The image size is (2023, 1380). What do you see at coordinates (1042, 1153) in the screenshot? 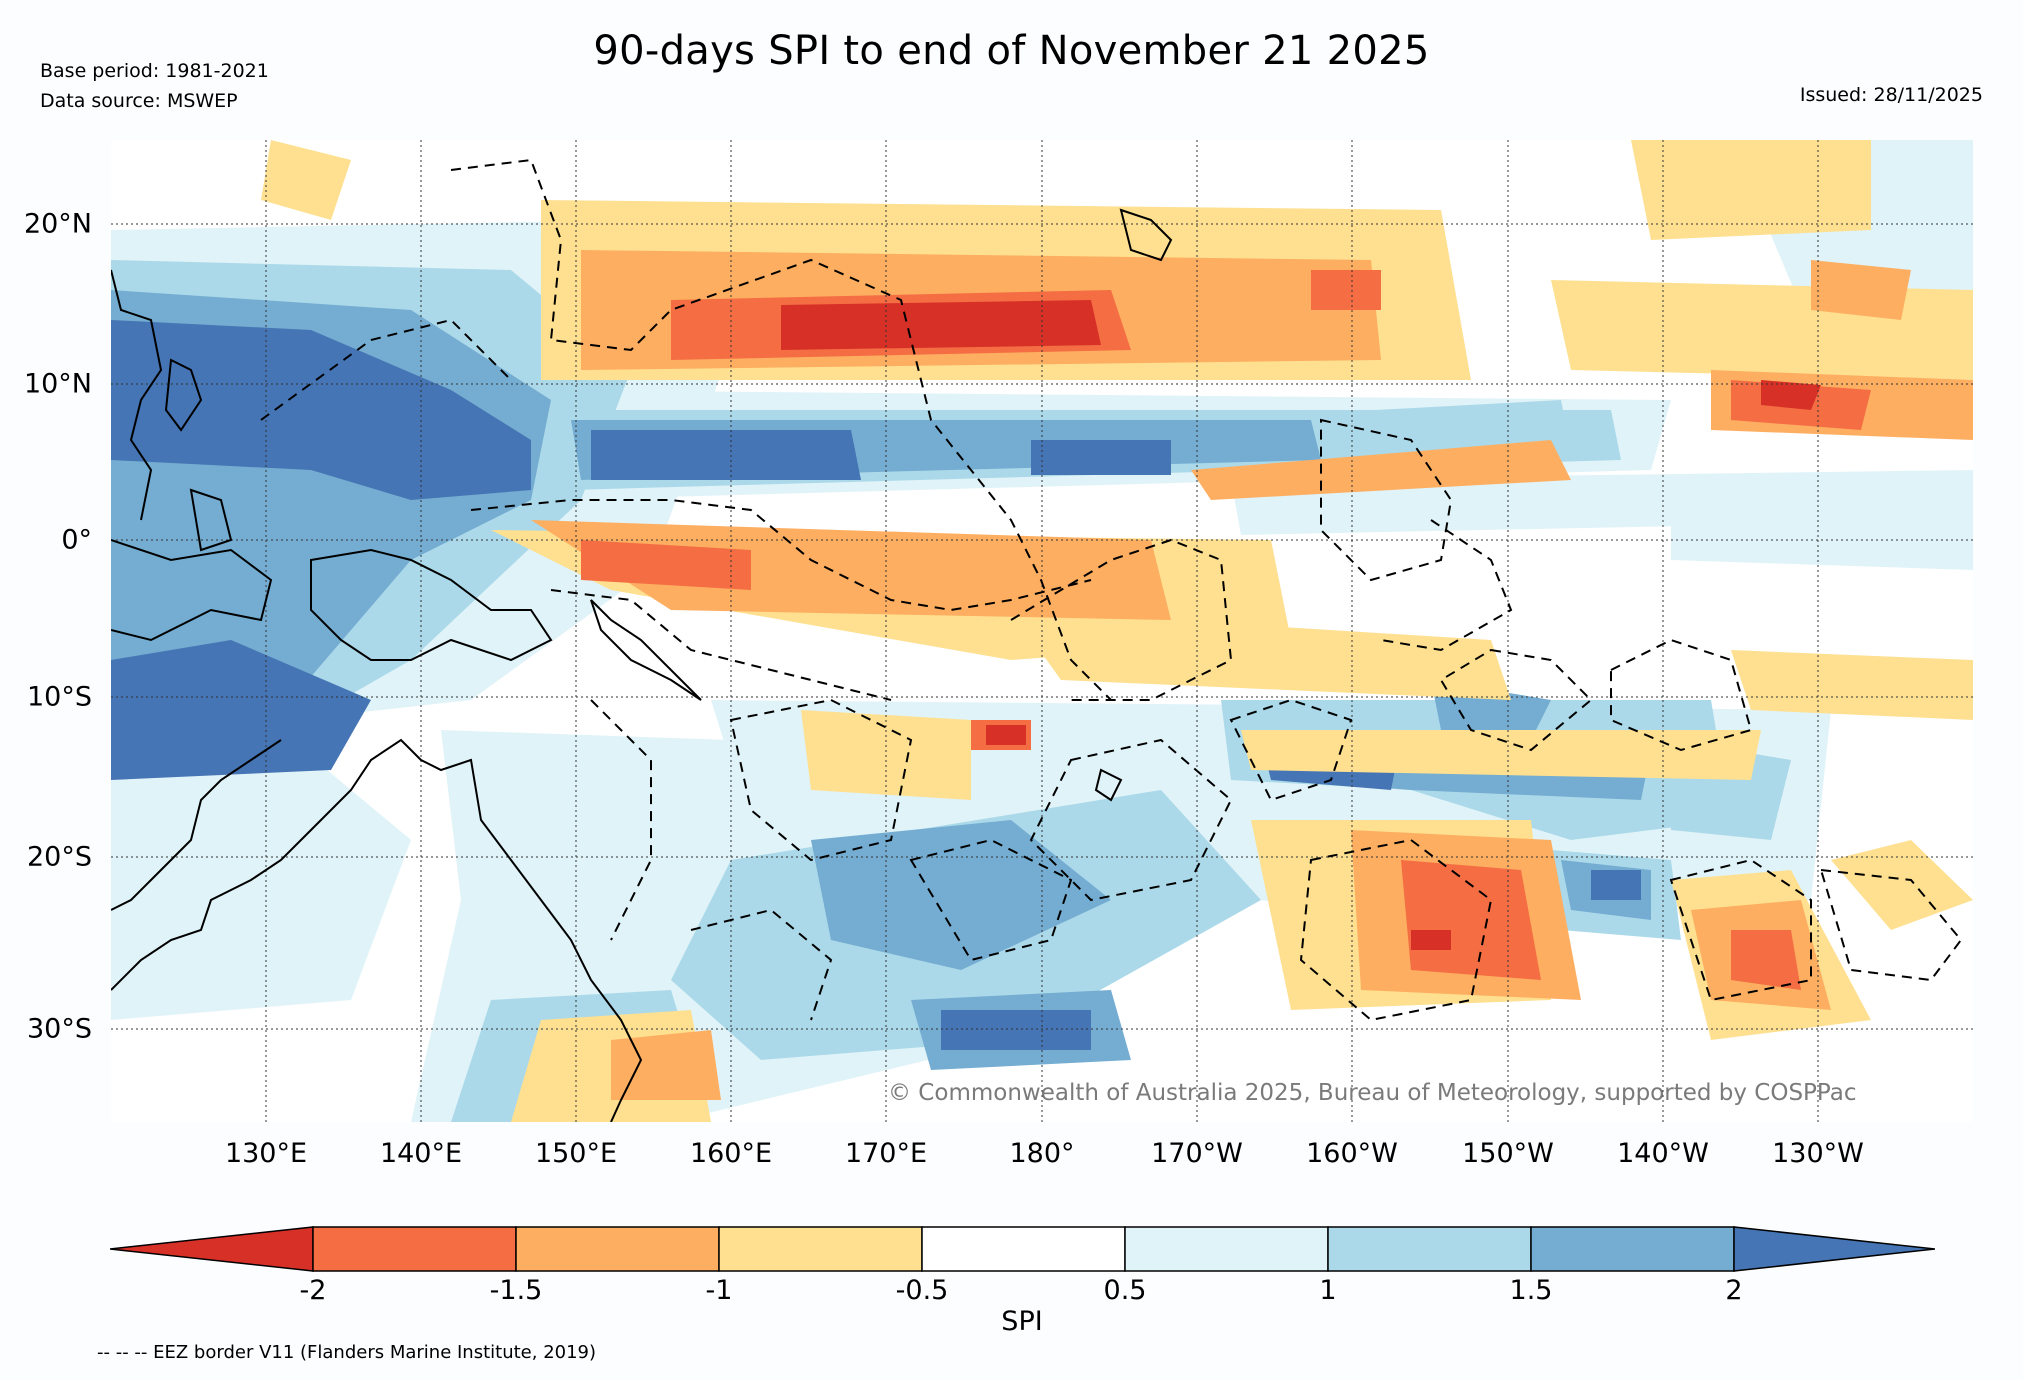
I see `lon-label-180: 180°` at bounding box center [1042, 1153].